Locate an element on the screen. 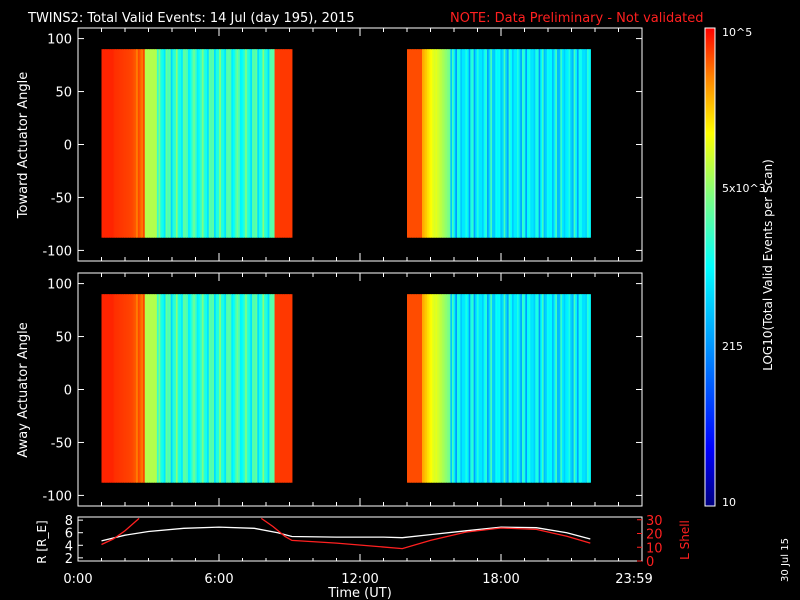 This screenshot has width=800, height=600. colorbar-tick: 10 is located at coordinates (729, 502).